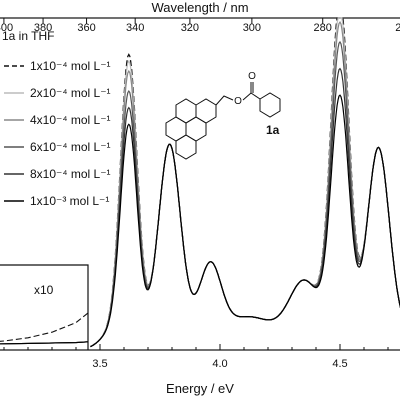  I want to click on legend-entry: 1x10⁻⁴ mol L⁻¹, so click(70, 66).